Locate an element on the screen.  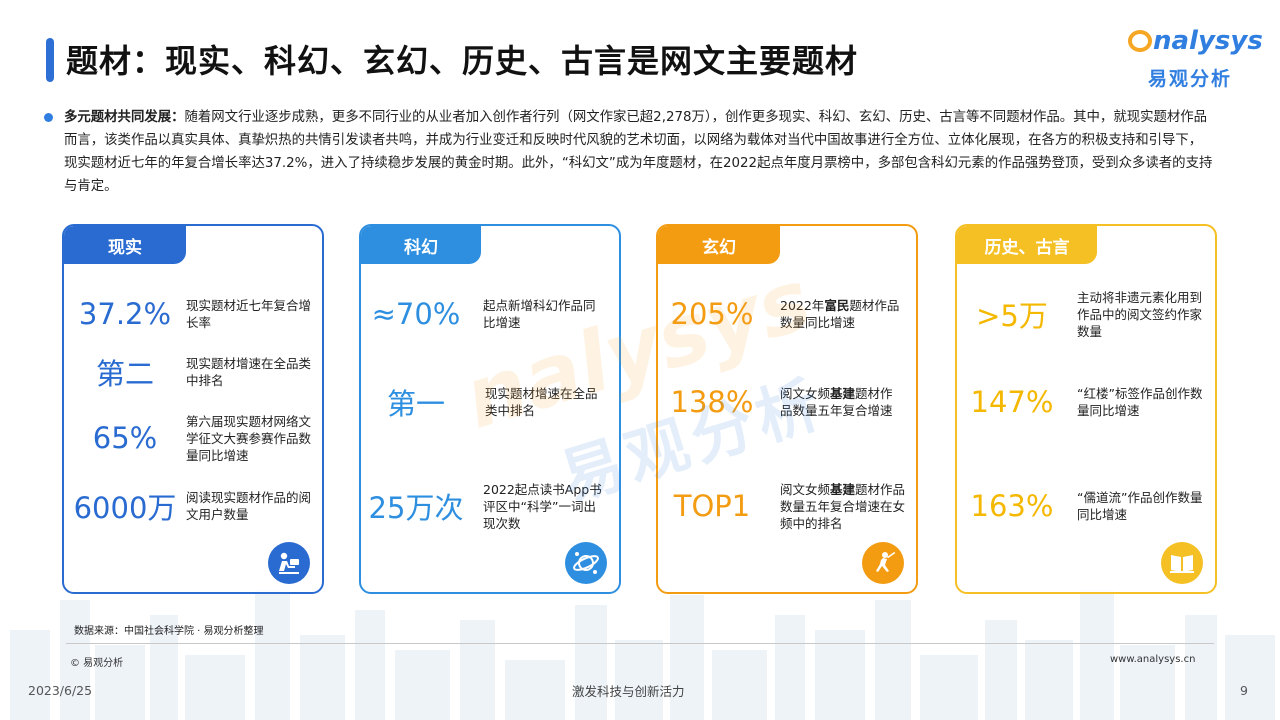
logo-chinese: 易观分析 is located at coordinates (1190, 79).